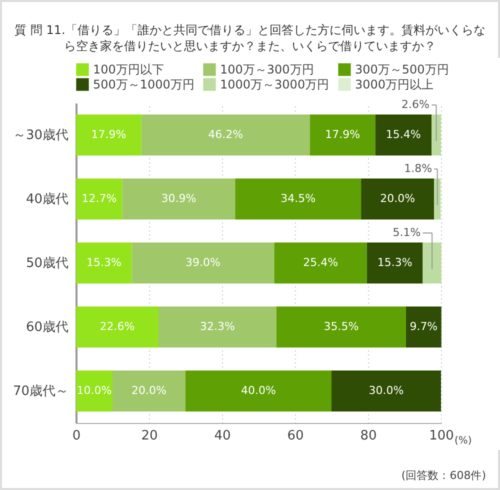 Image resolution: width=500 pixels, height=490 pixels. Describe the element at coordinates (143, 85) in the screenshot. I see `legend-label: 500万～1000万円` at that location.